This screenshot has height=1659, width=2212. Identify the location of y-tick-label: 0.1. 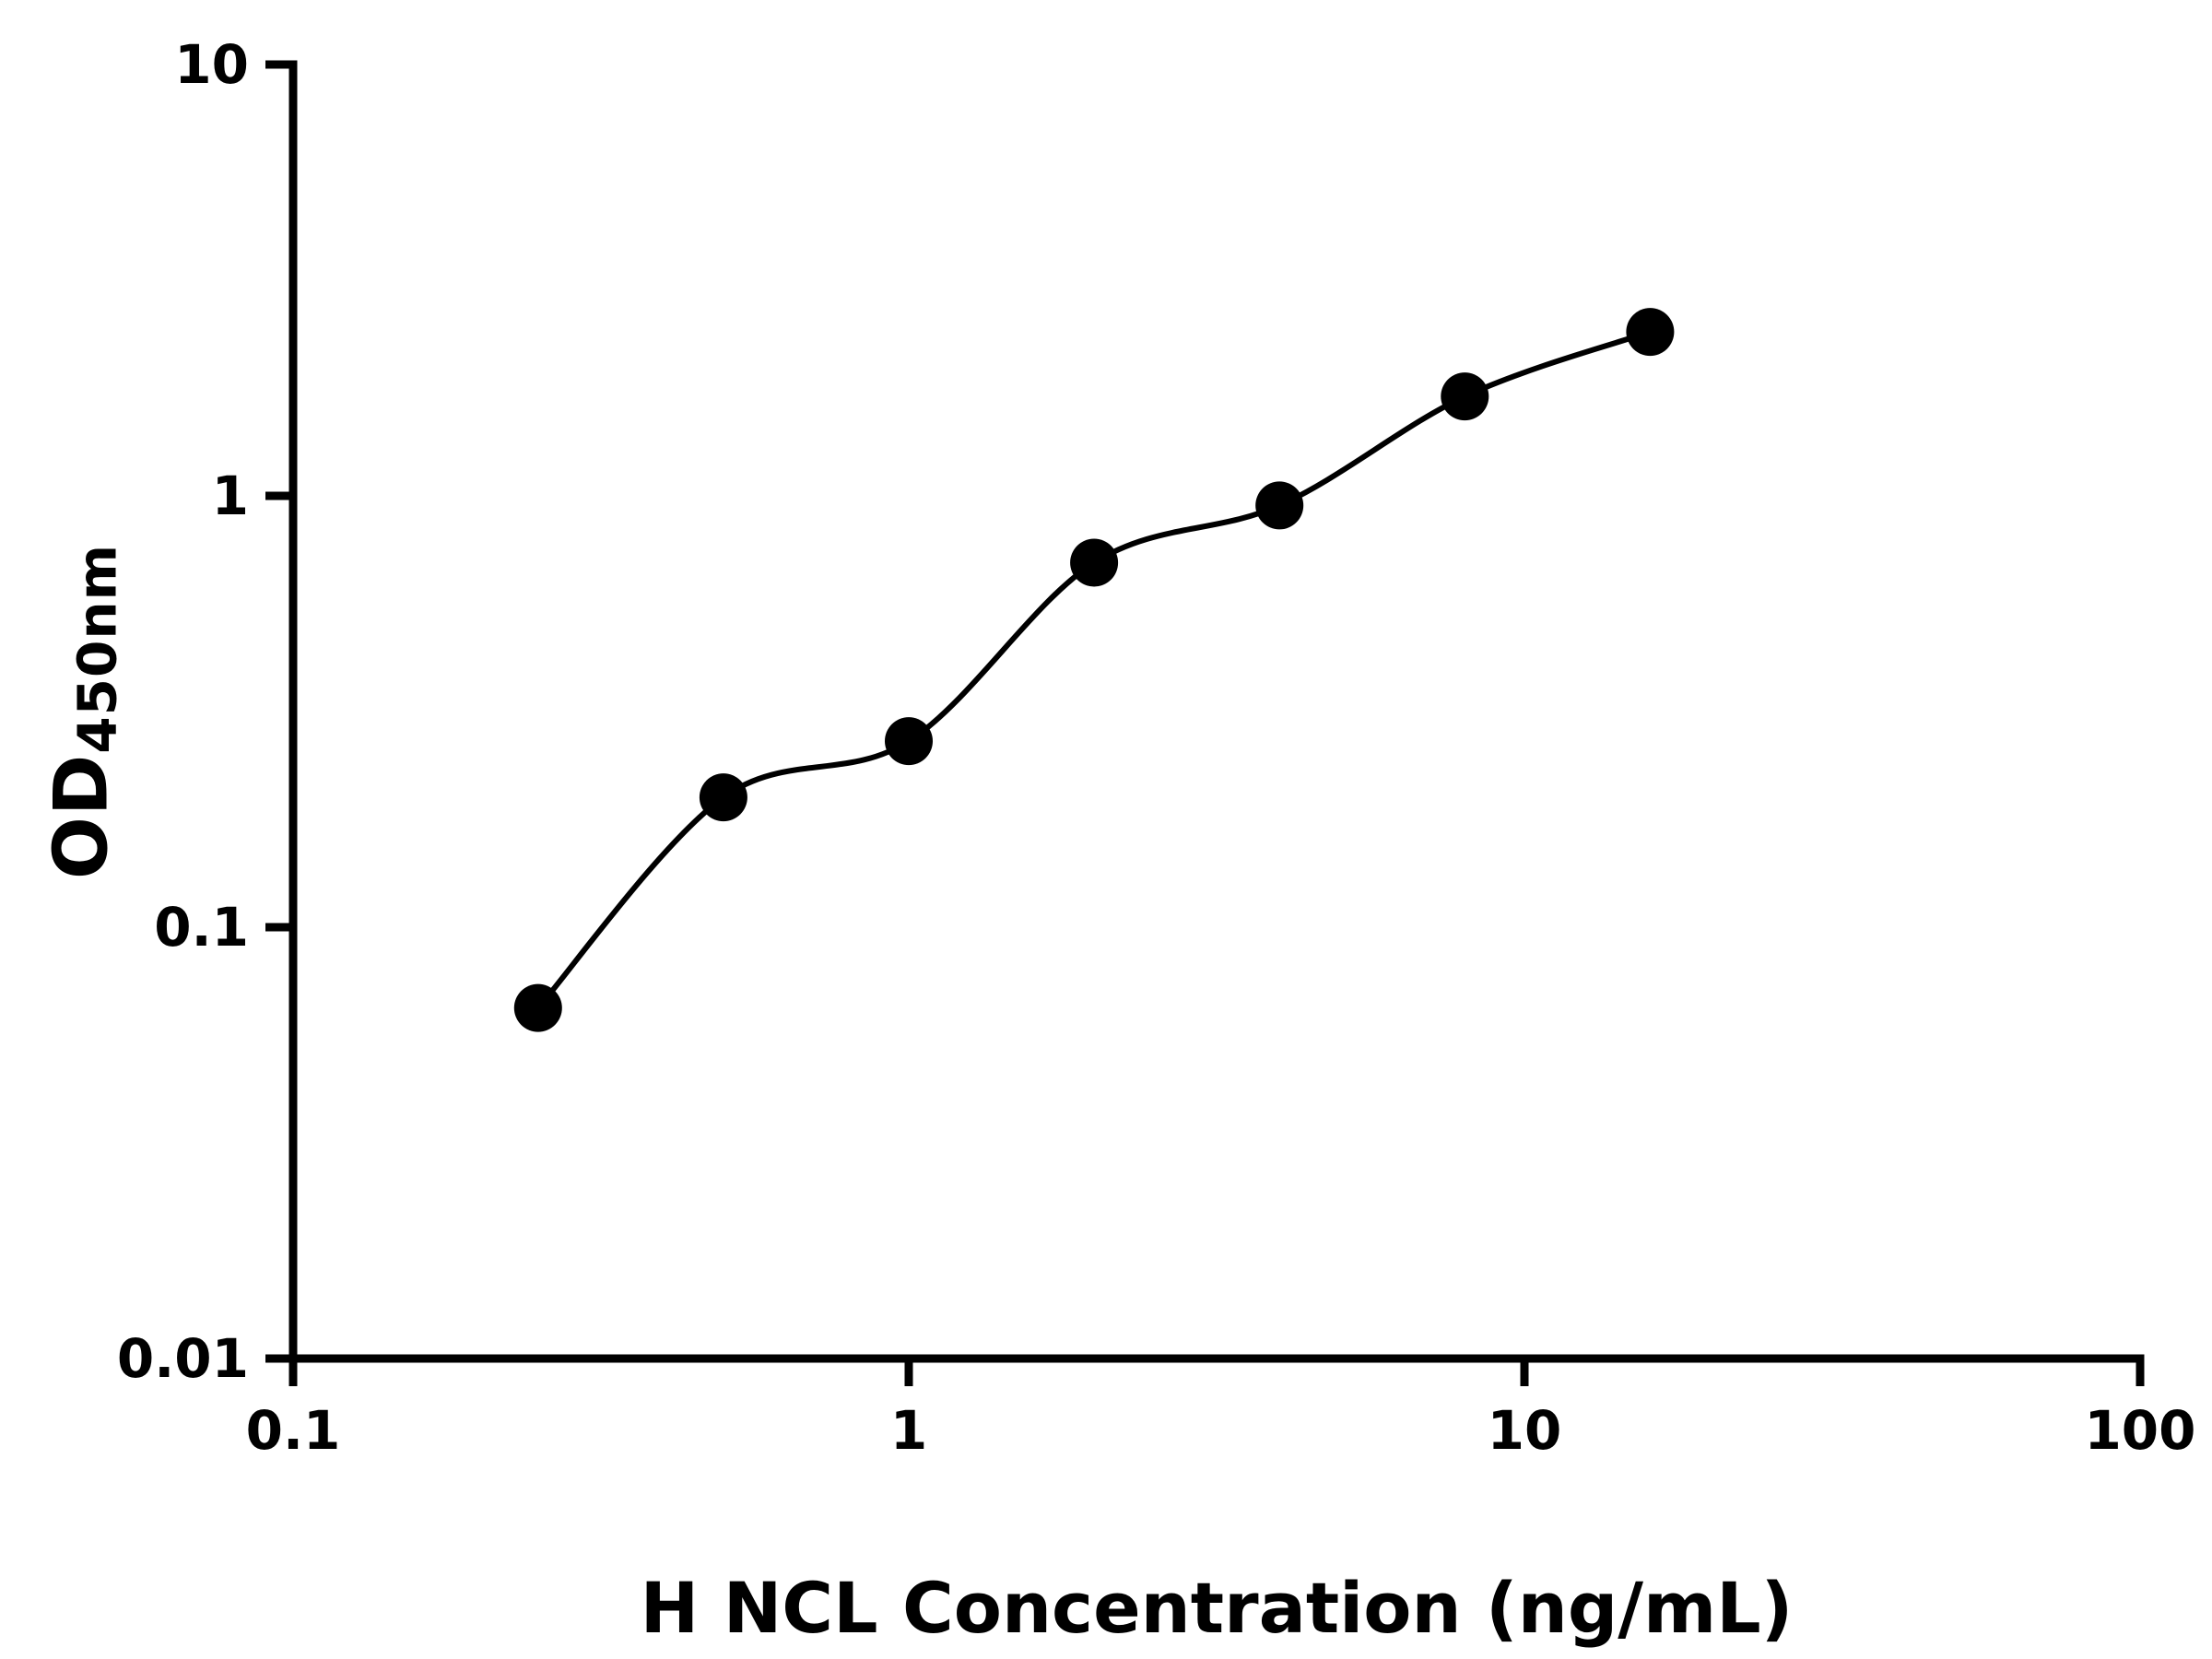
(201, 927).